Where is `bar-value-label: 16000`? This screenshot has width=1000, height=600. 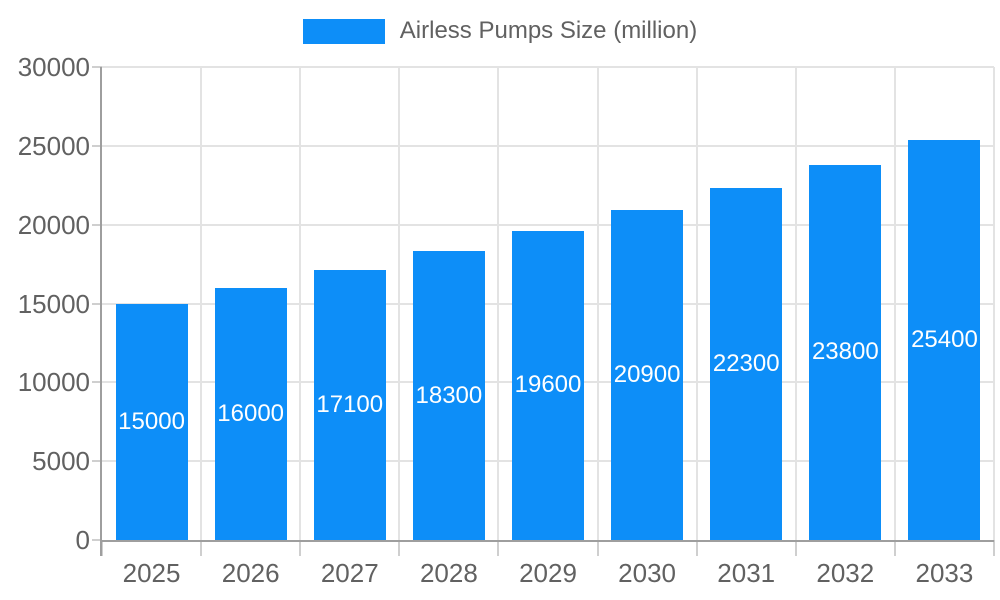 bar-value-label: 16000 is located at coordinates (251, 413).